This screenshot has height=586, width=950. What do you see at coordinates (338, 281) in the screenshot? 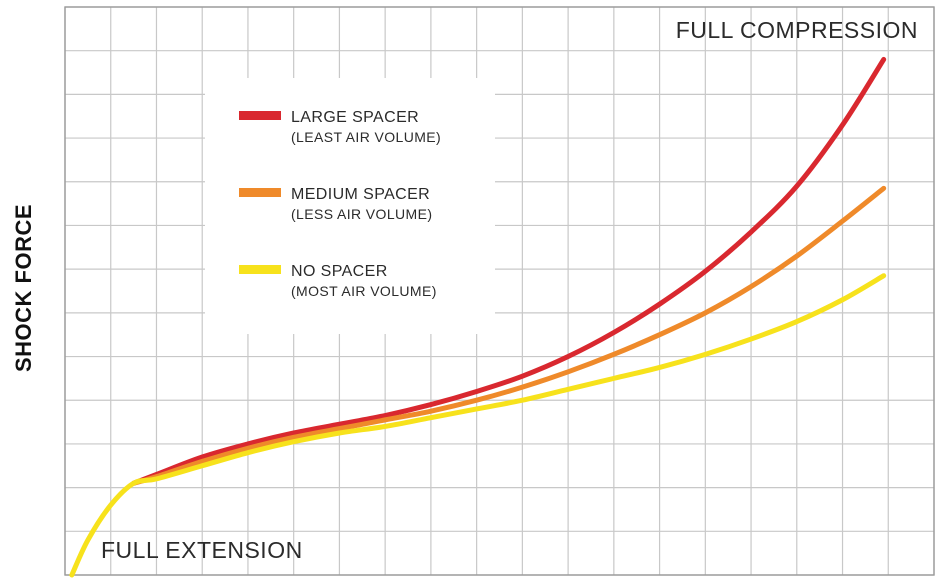
I see `legend-entry-no-spacer: NO SPACER (MOST AIR VOLUME)` at bounding box center [338, 281].